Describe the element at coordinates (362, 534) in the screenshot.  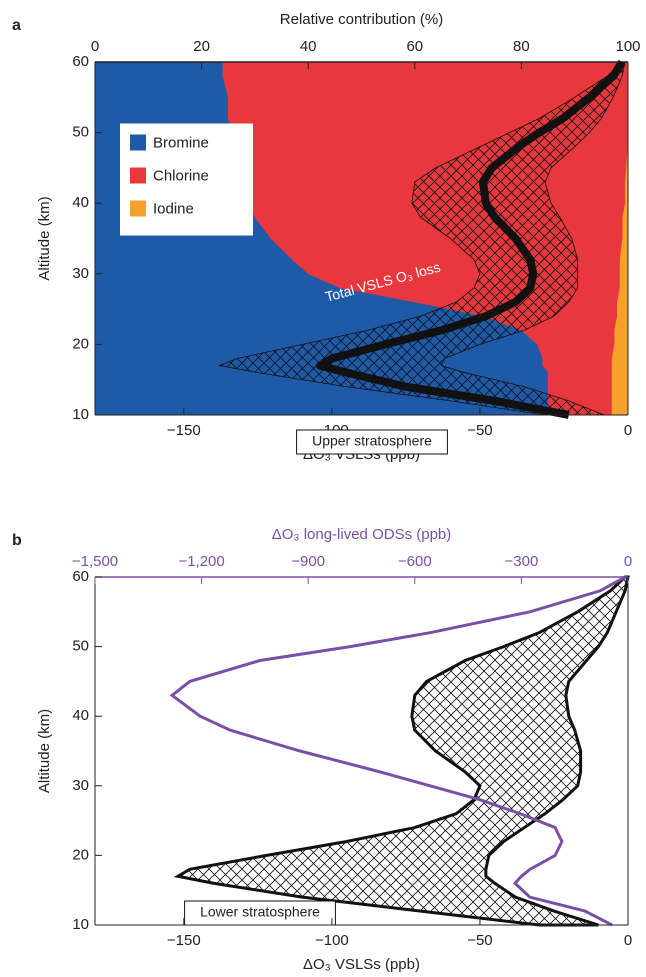
I see `x2-axis-label: ΔO₃ long-lived ODSs (ppb)` at that location.